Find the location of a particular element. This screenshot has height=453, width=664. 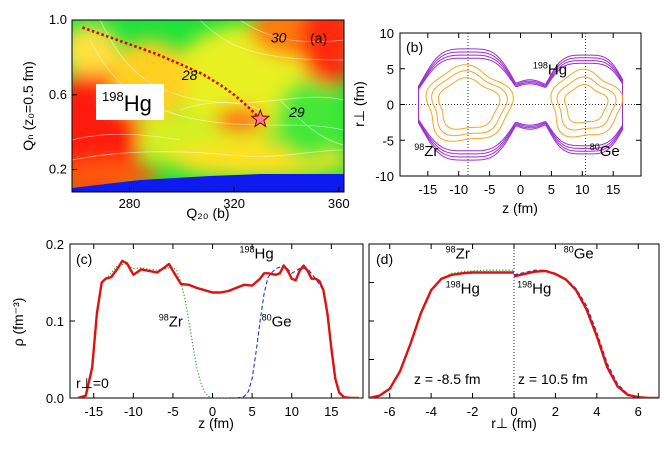

c-label-hg-0-mass: 198 is located at coordinates (246, 250).